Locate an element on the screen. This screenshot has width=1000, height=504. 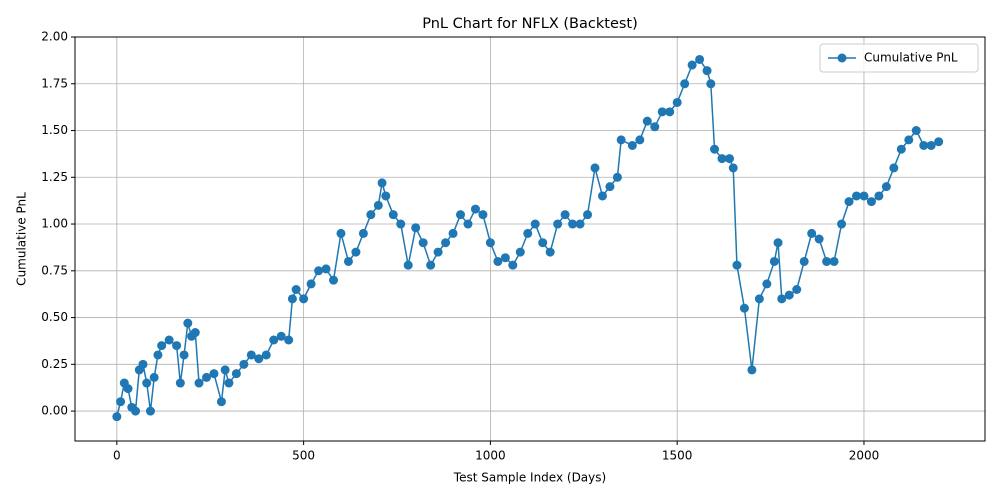
x-tick-label: 1500 is located at coordinates (677, 456).